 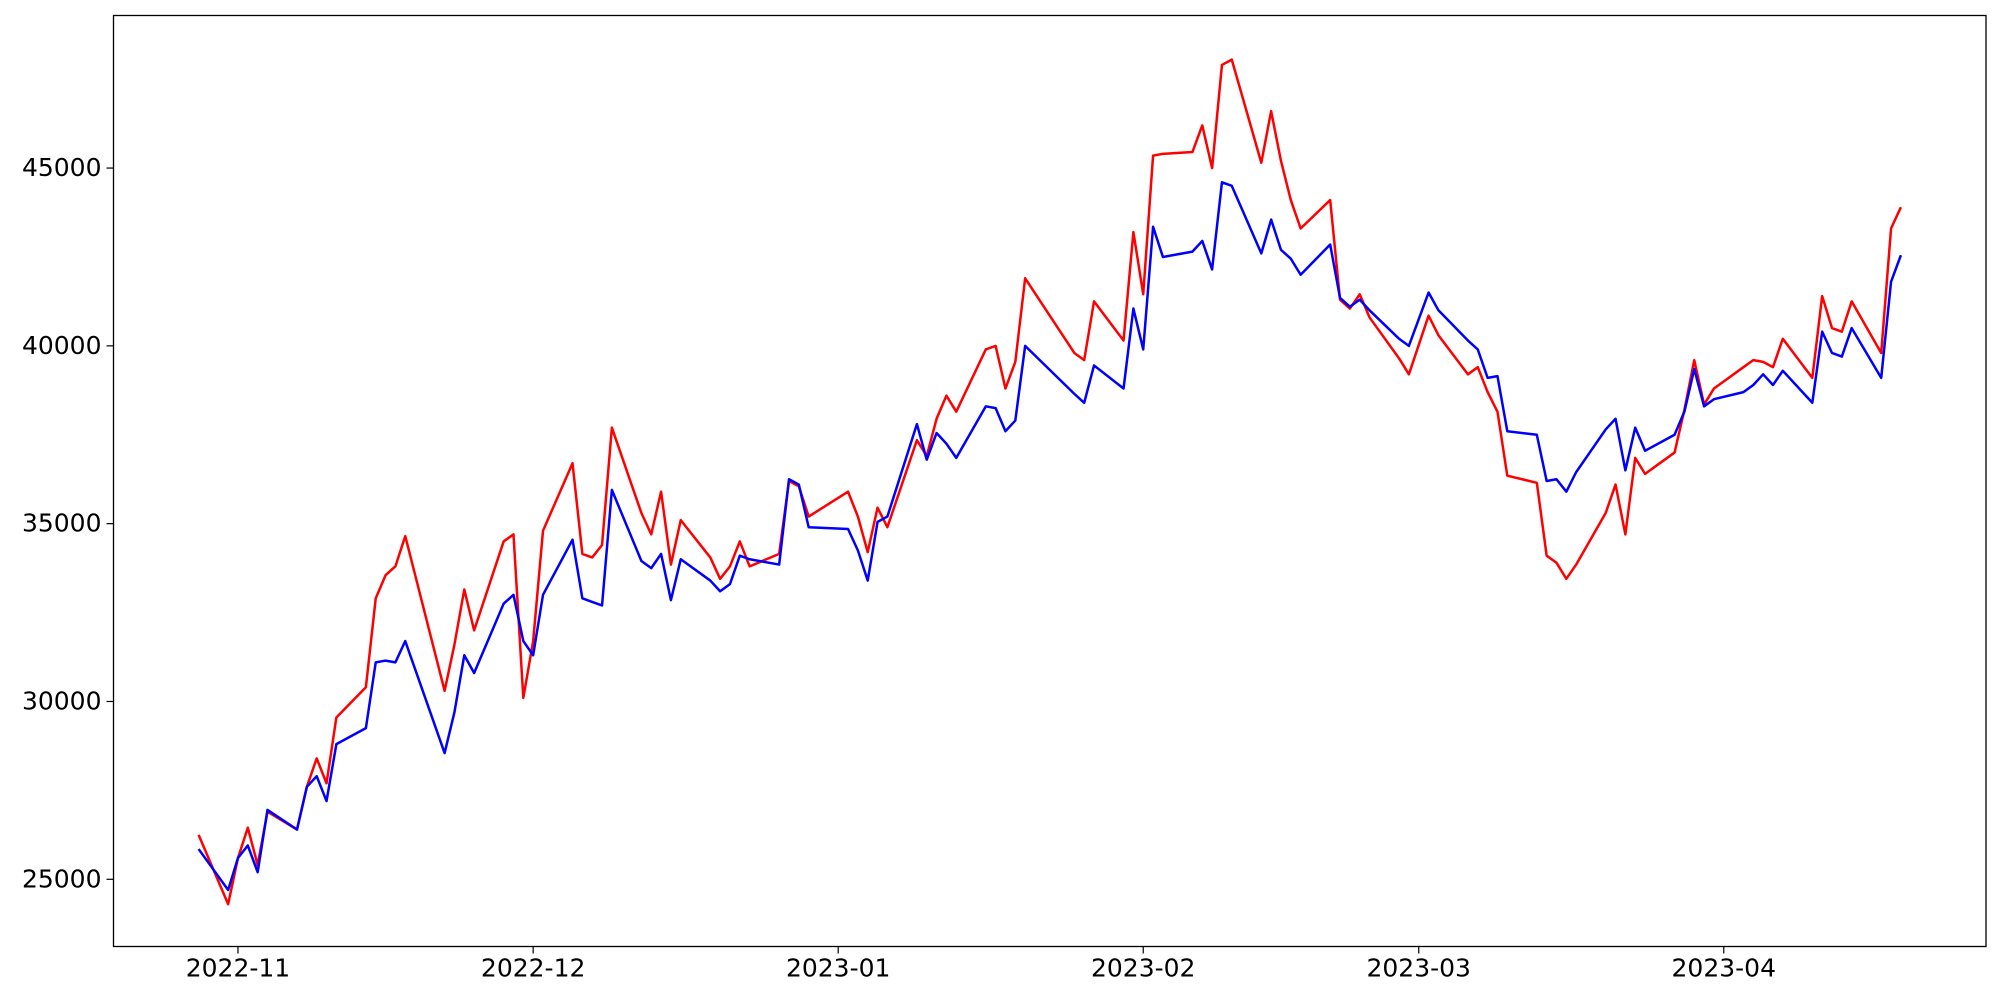 I want to click on y-tick-label: 45000, so click(x=62, y=167).